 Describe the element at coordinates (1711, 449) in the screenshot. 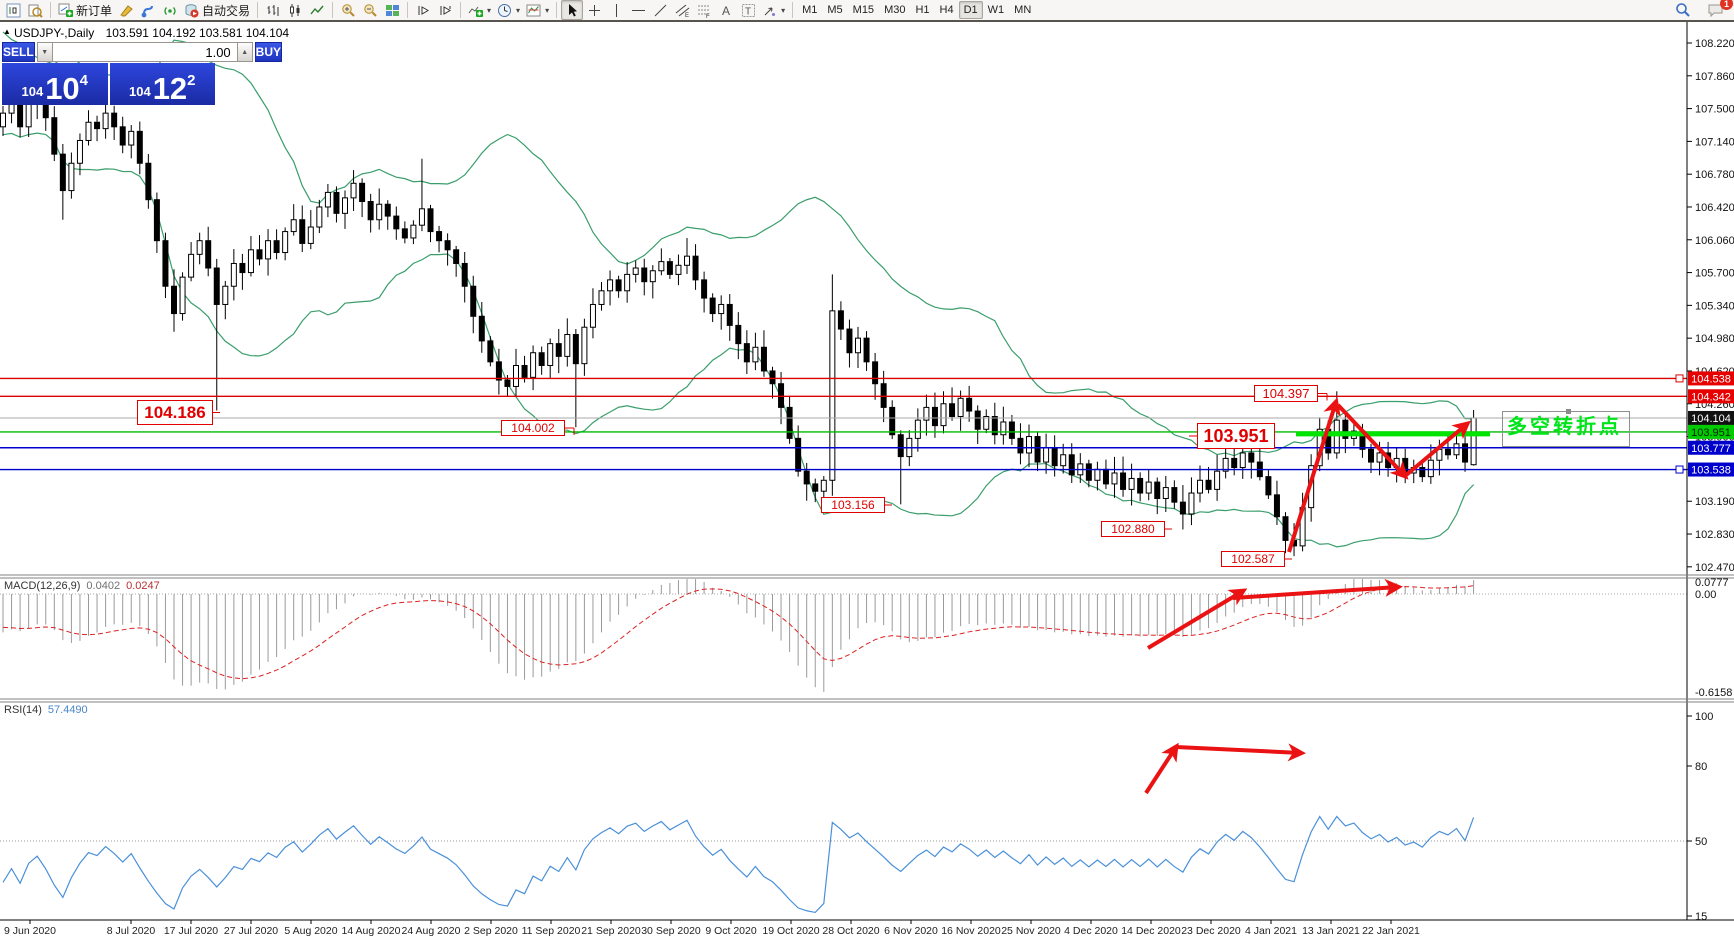

I see `price-tag-label: 103.777` at that location.